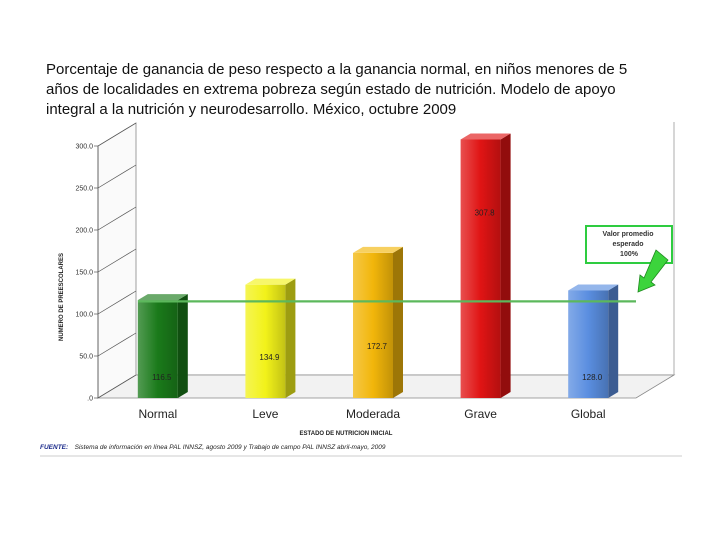 The width and height of the screenshot is (720, 540). Describe the element at coordinates (90, 399) in the screenshot. I see `y-tick-label: .0` at that location.